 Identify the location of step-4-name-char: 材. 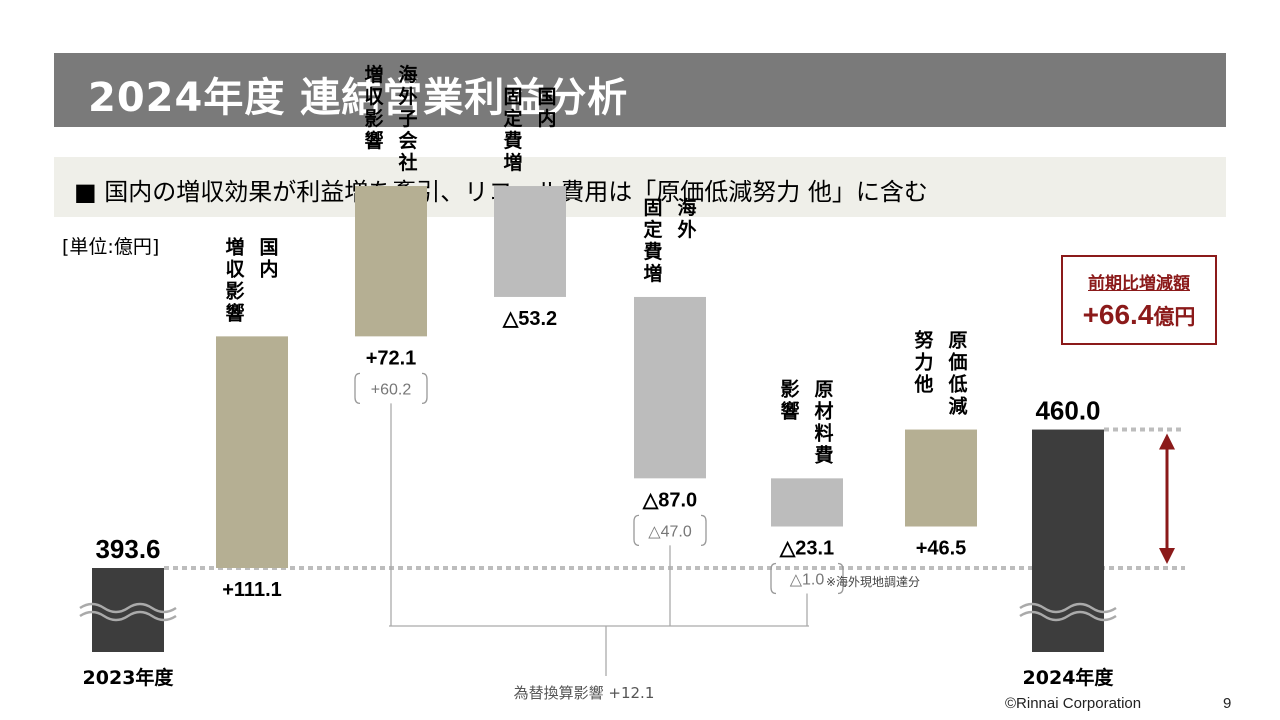
(823, 410).